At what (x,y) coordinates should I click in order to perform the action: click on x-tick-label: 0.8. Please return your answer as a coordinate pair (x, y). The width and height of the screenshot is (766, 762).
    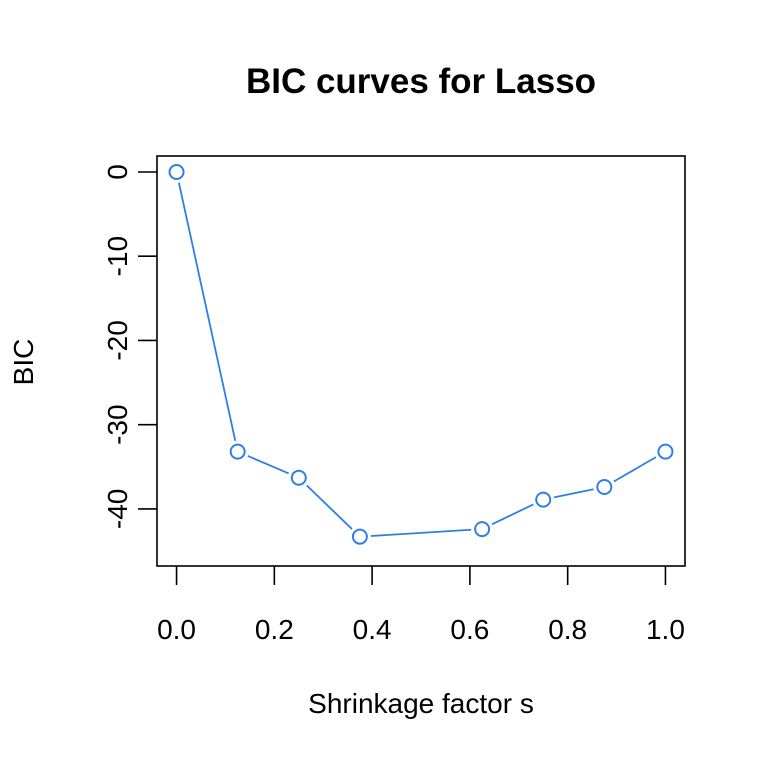
    Looking at the image, I should click on (567, 629).